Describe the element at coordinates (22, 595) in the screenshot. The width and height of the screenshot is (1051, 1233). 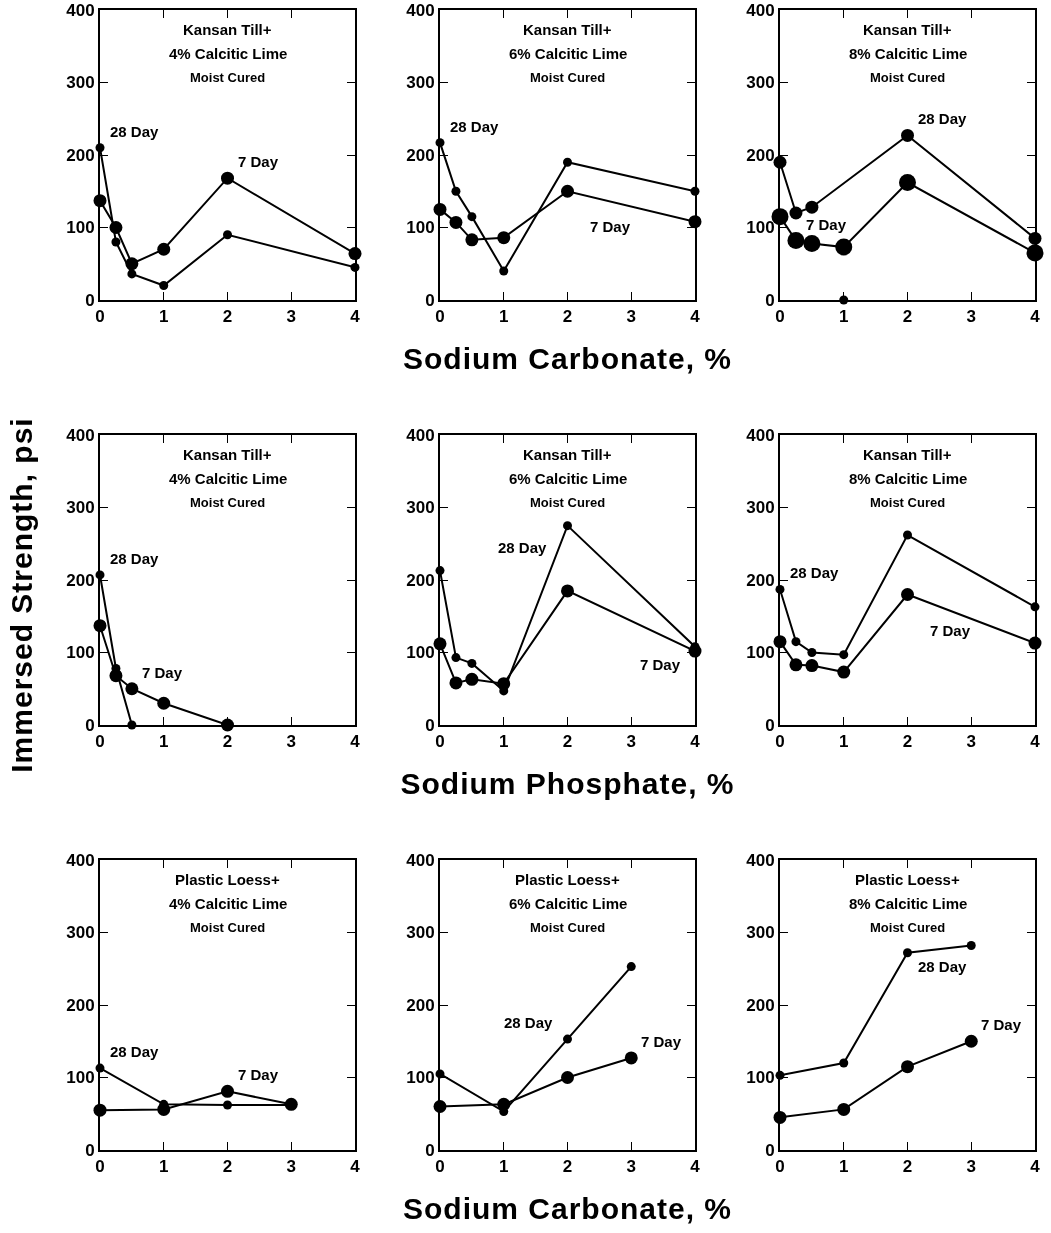
I see `y-axis-title: Immersed Strength, psi` at that location.